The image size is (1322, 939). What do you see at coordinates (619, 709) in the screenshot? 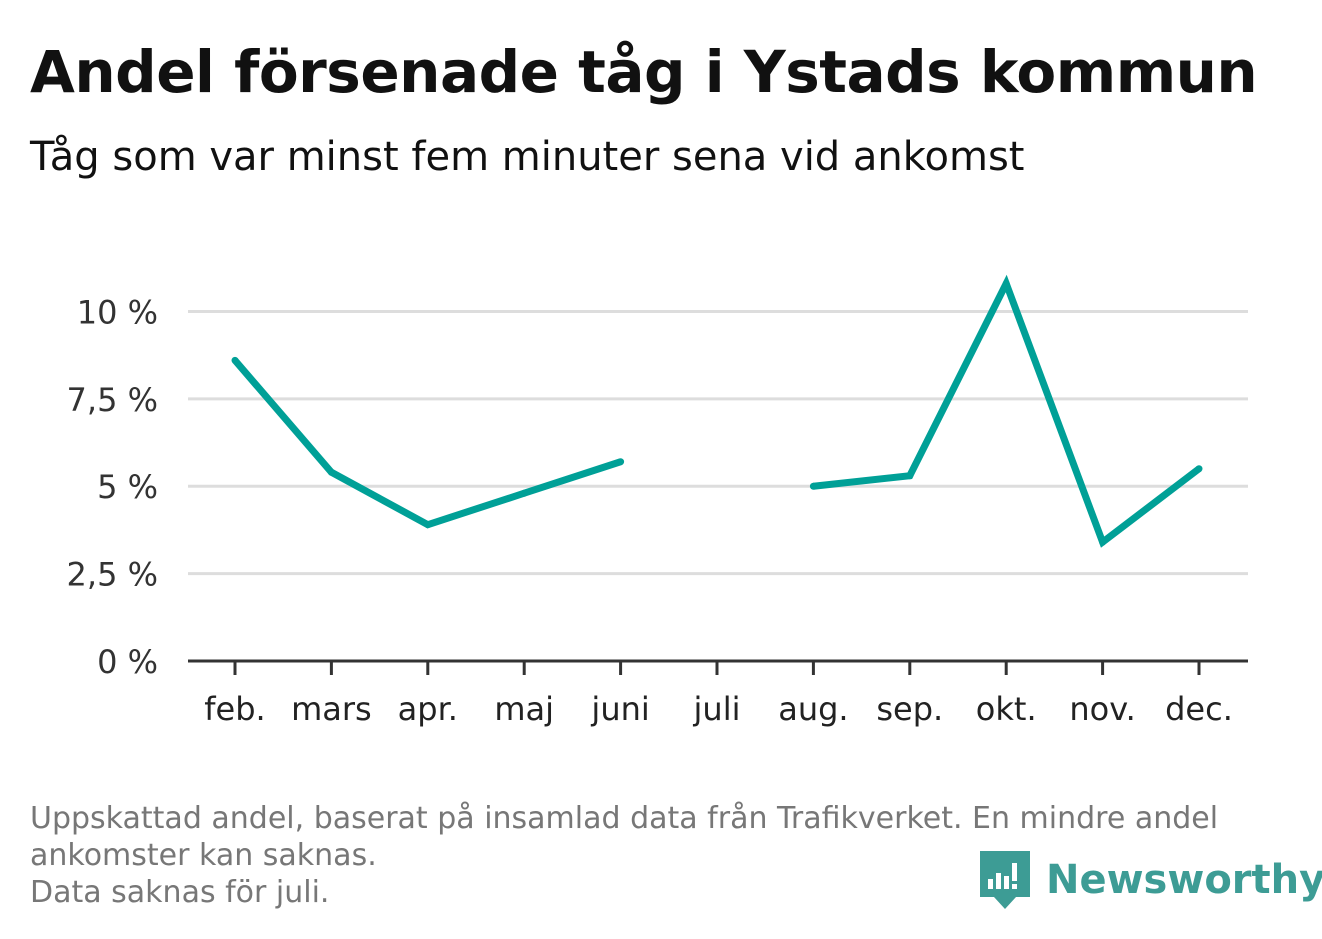
I see `x-tick-label: juni` at bounding box center [619, 709].